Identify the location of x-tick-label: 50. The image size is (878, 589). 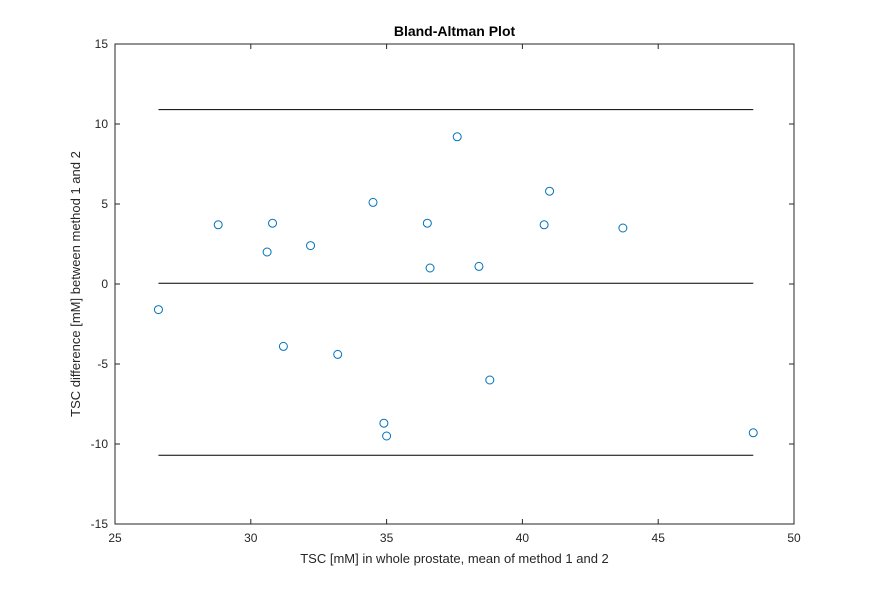
(794, 538).